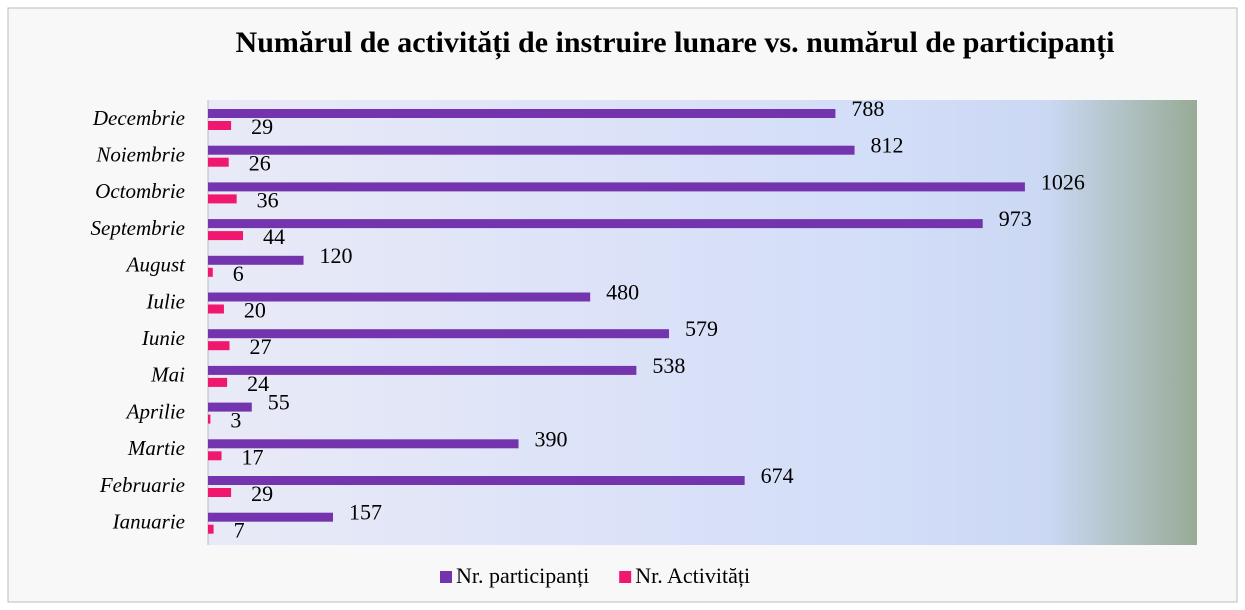 This screenshot has height=610, width=1245. What do you see at coordinates (140, 155) in the screenshot?
I see `category-label: Noiembrie` at bounding box center [140, 155].